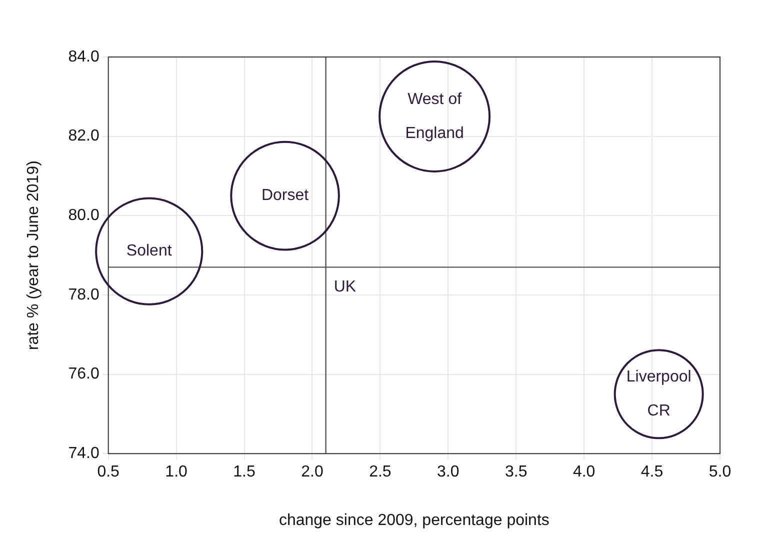  Describe the element at coordinates (312, 472) in the screenshot. I see `x-tick-label: 2.0` at that location.